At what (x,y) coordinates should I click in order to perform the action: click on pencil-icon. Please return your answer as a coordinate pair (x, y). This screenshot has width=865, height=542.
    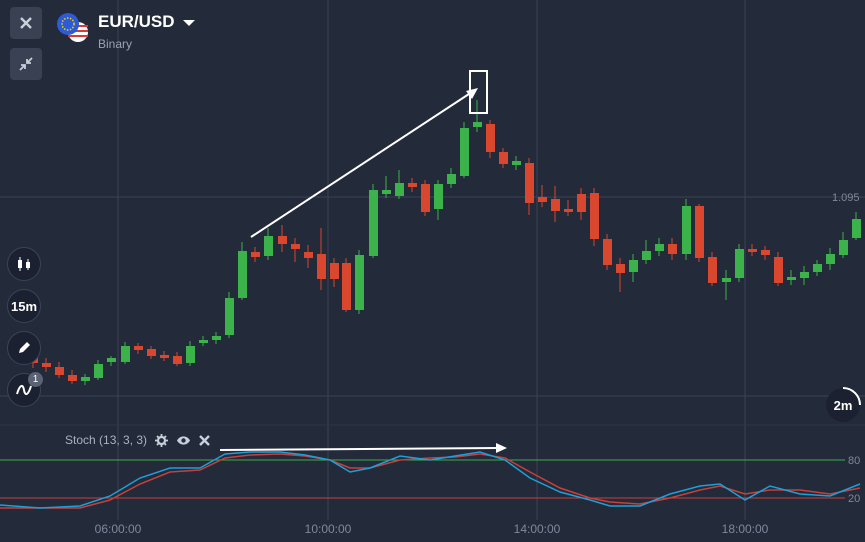
    Looking at the image, I should click on (24, 347).